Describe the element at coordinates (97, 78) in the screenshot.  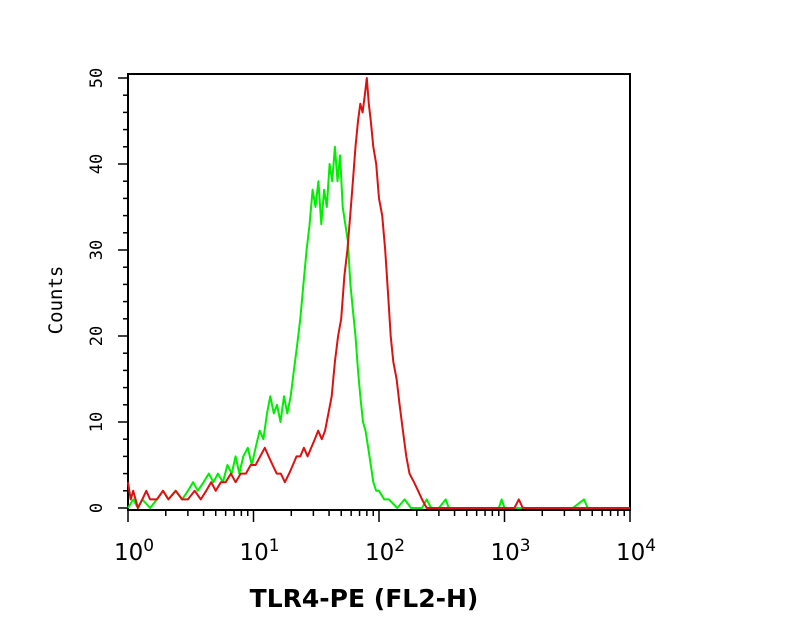
I see `y-tick-label: 50` at that location.